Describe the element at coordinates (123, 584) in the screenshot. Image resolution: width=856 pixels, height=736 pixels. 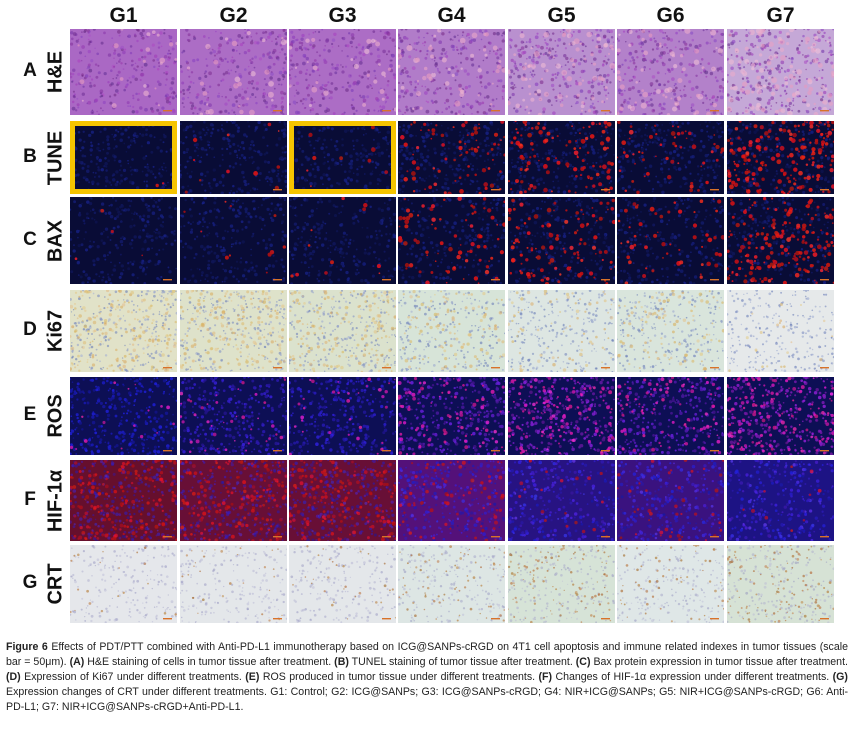
I see `micrograph-g-g1` at that location.